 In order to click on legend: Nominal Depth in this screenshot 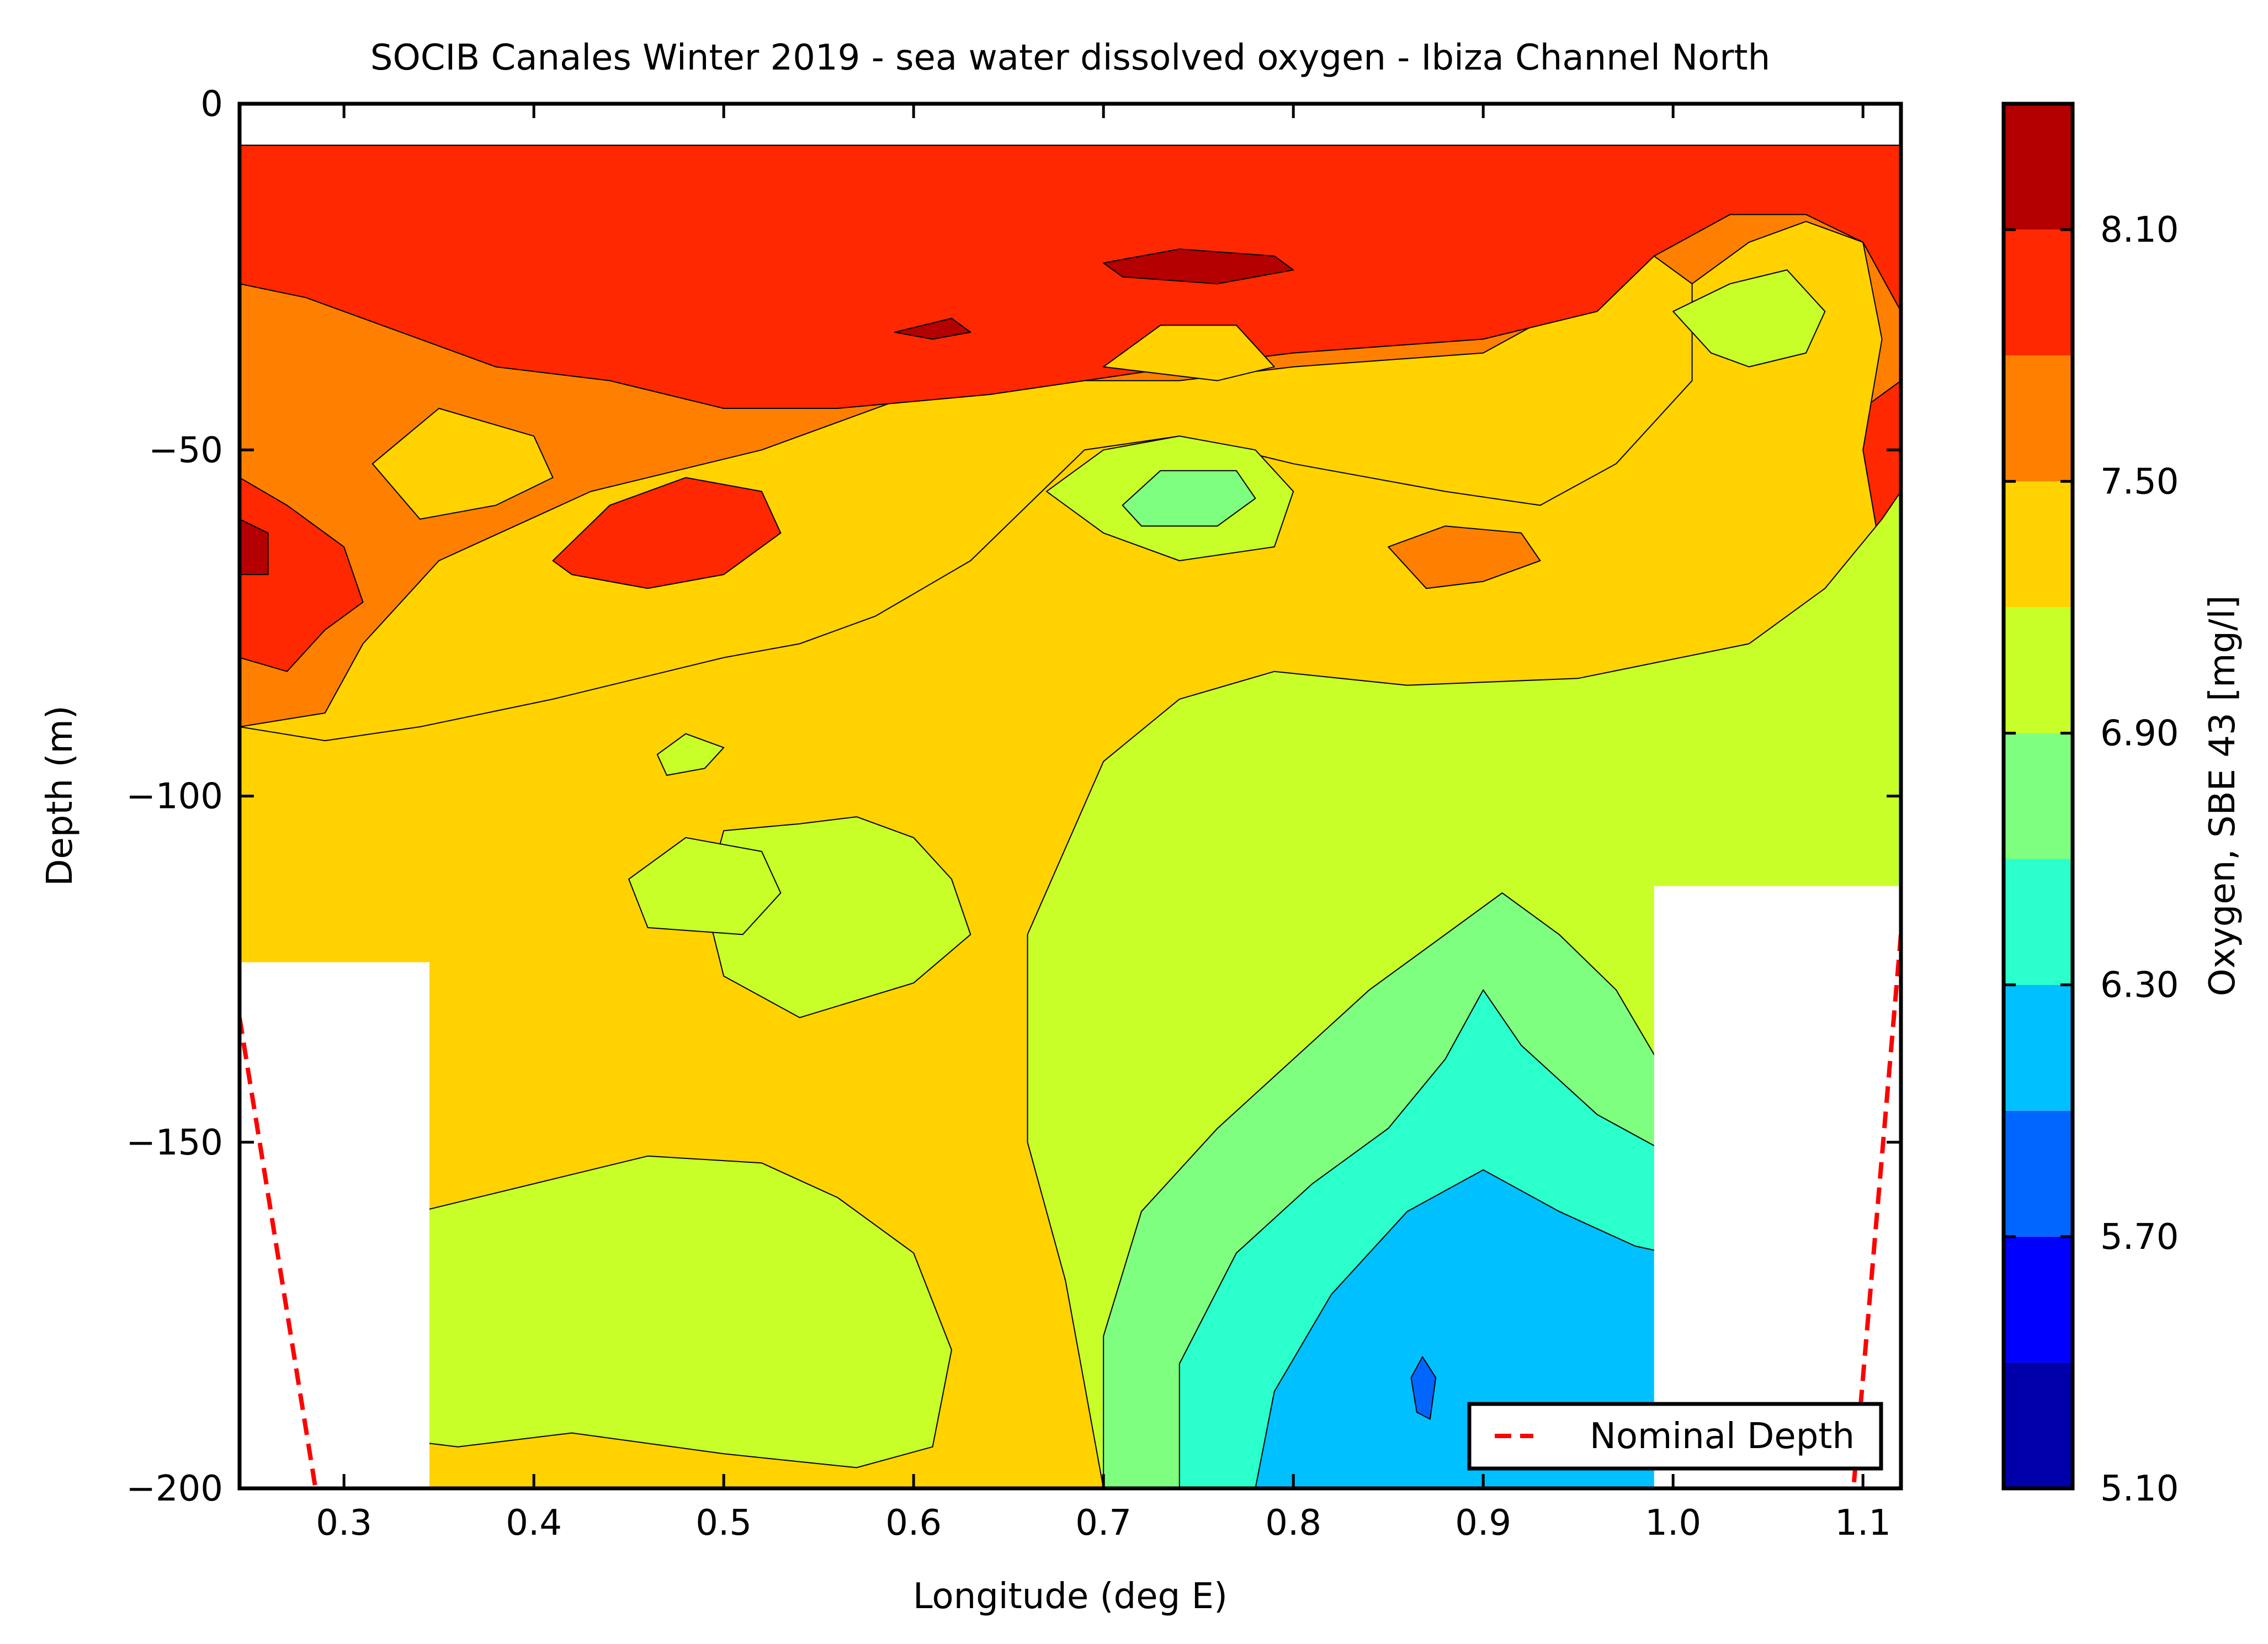, I will do `click(1675, 1436)`.